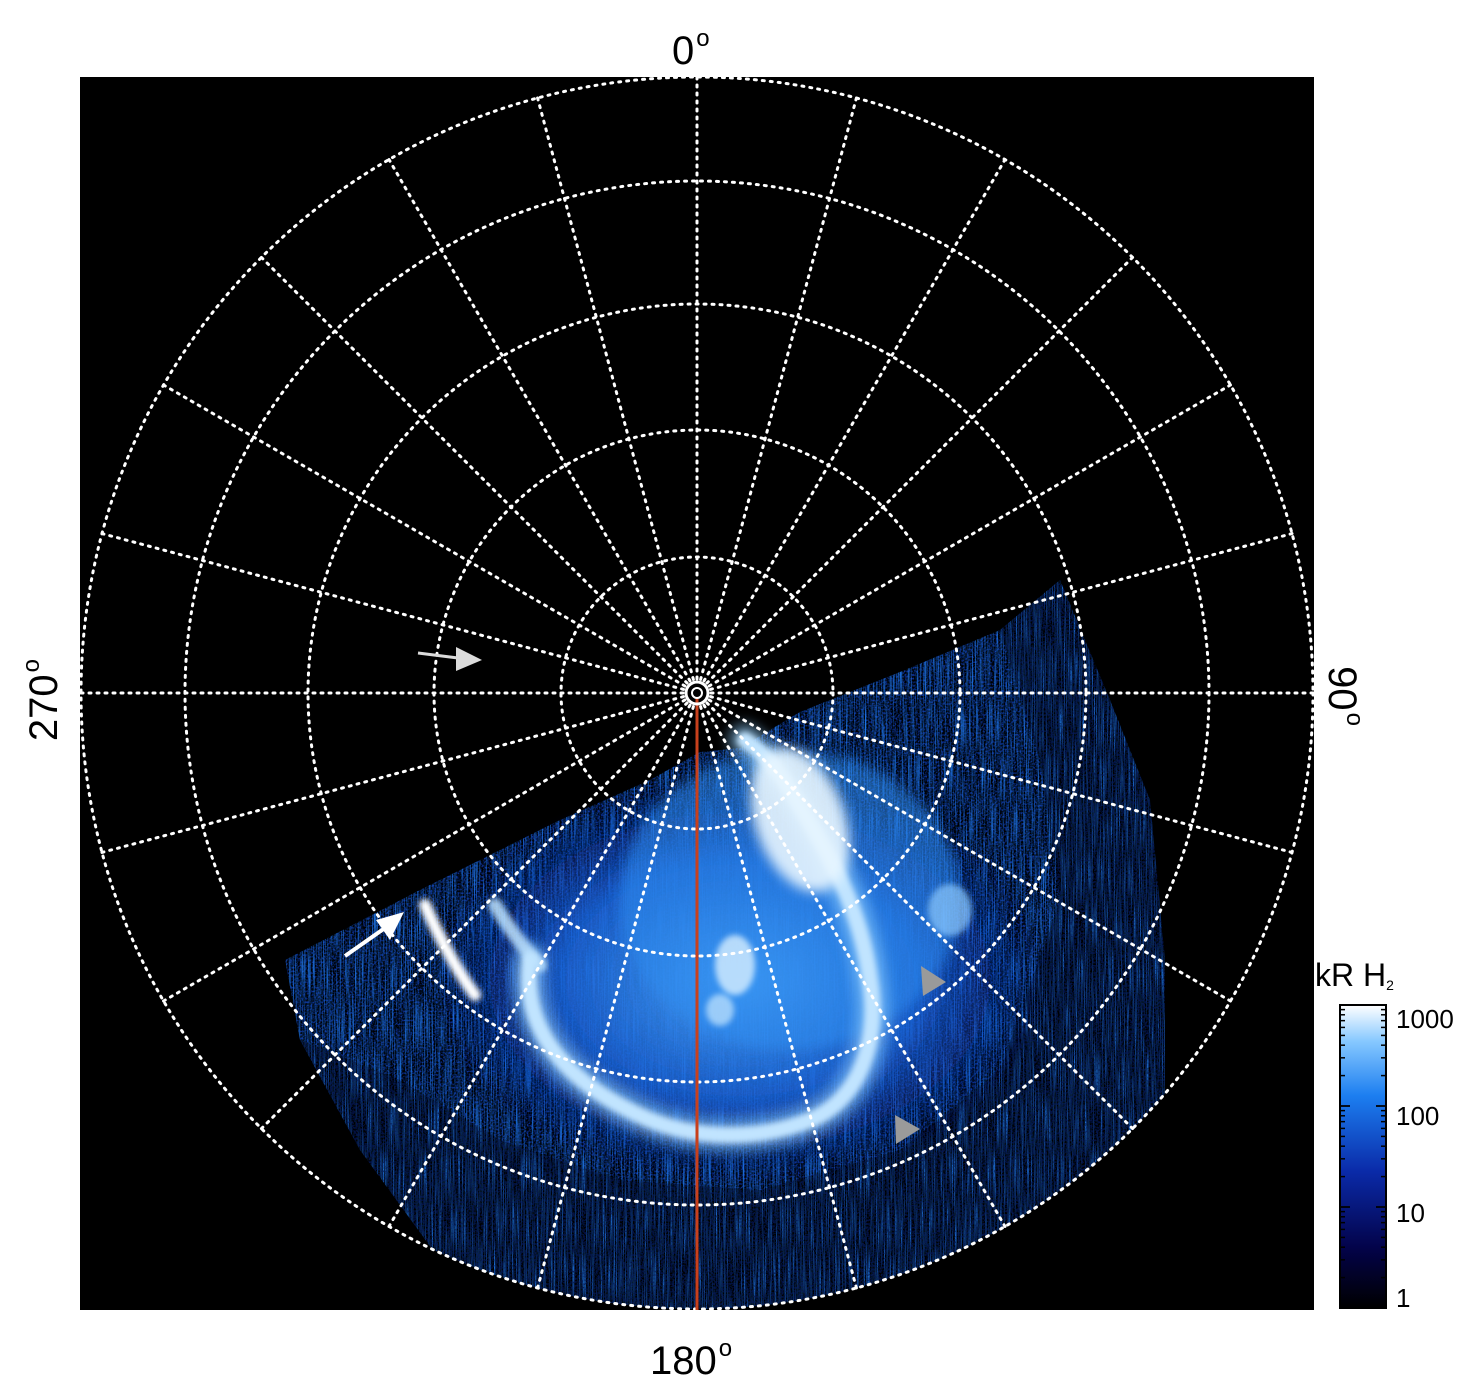 This screenshot has width=1481, height=1391. What do you see at coordinates (933, 981) in the screenshot?
I see `grey-arrowhead-upper` at bounding box center [933, 981].